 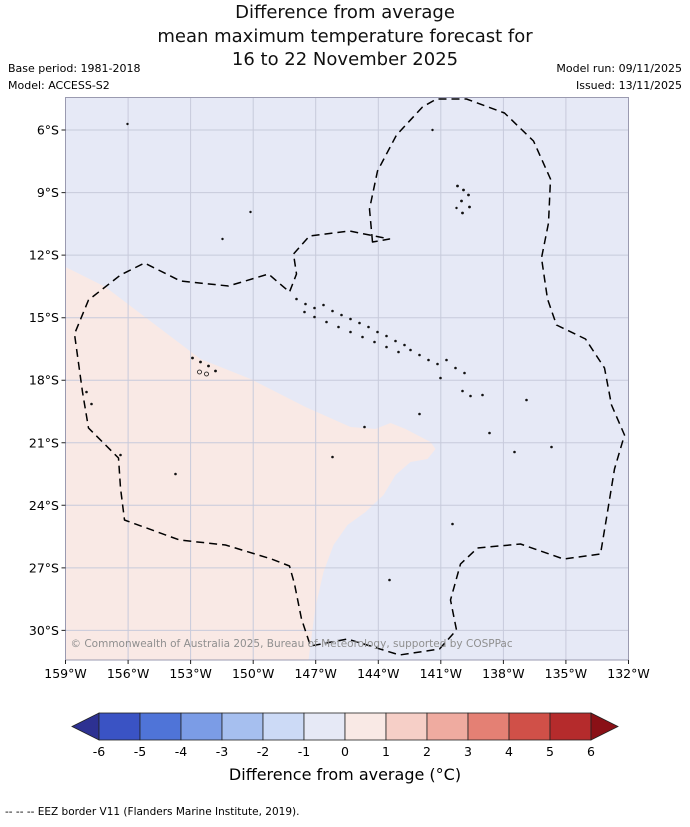 I want to click on title-line-1: Difference from average, so click(x=345, y=12).